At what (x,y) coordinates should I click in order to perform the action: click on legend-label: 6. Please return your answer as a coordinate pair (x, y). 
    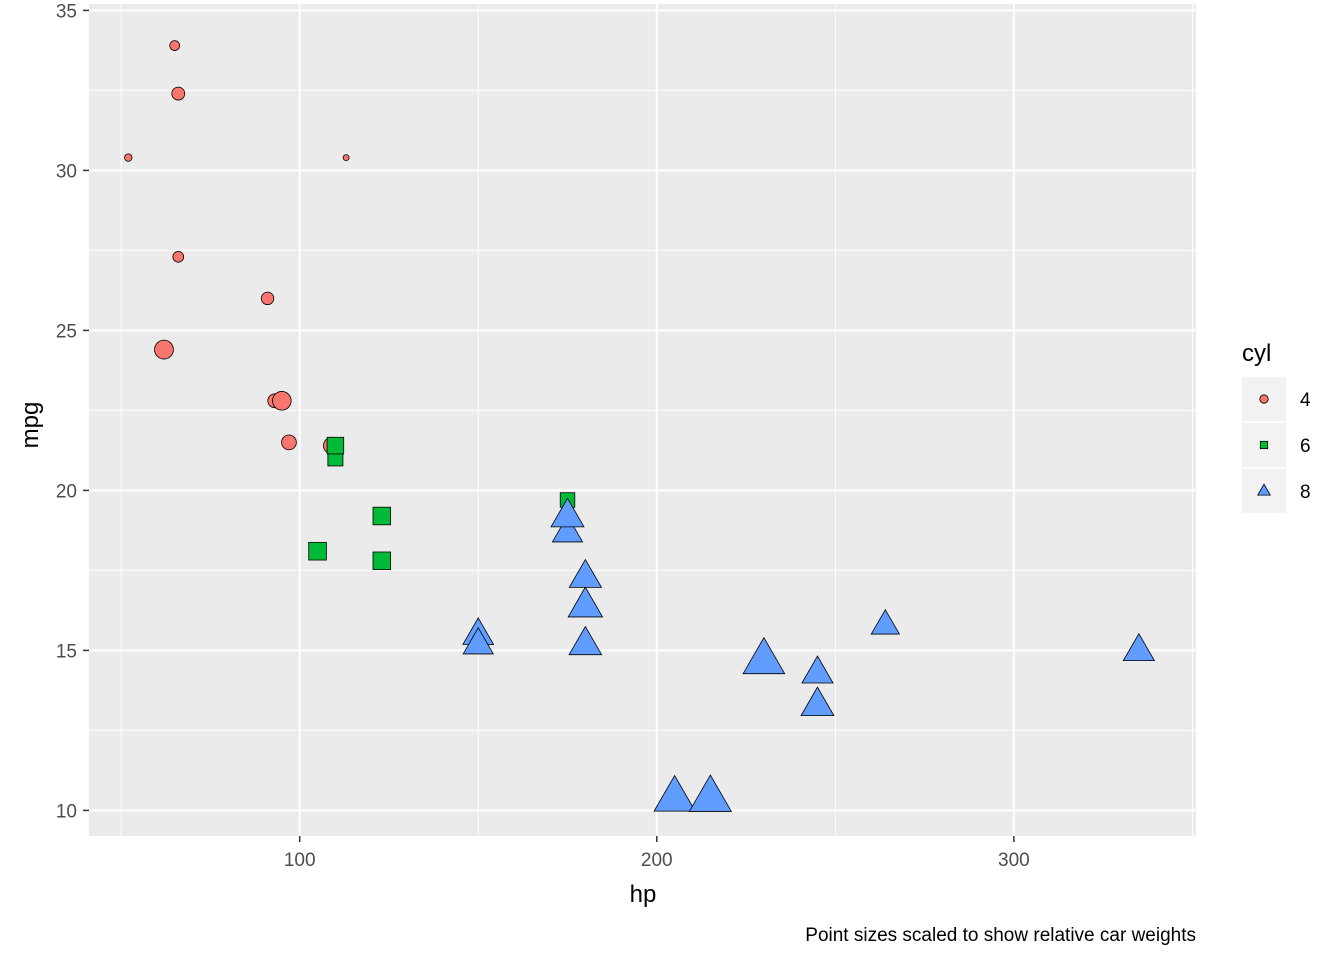
    Looking at the image, I should click on (1305, 446).